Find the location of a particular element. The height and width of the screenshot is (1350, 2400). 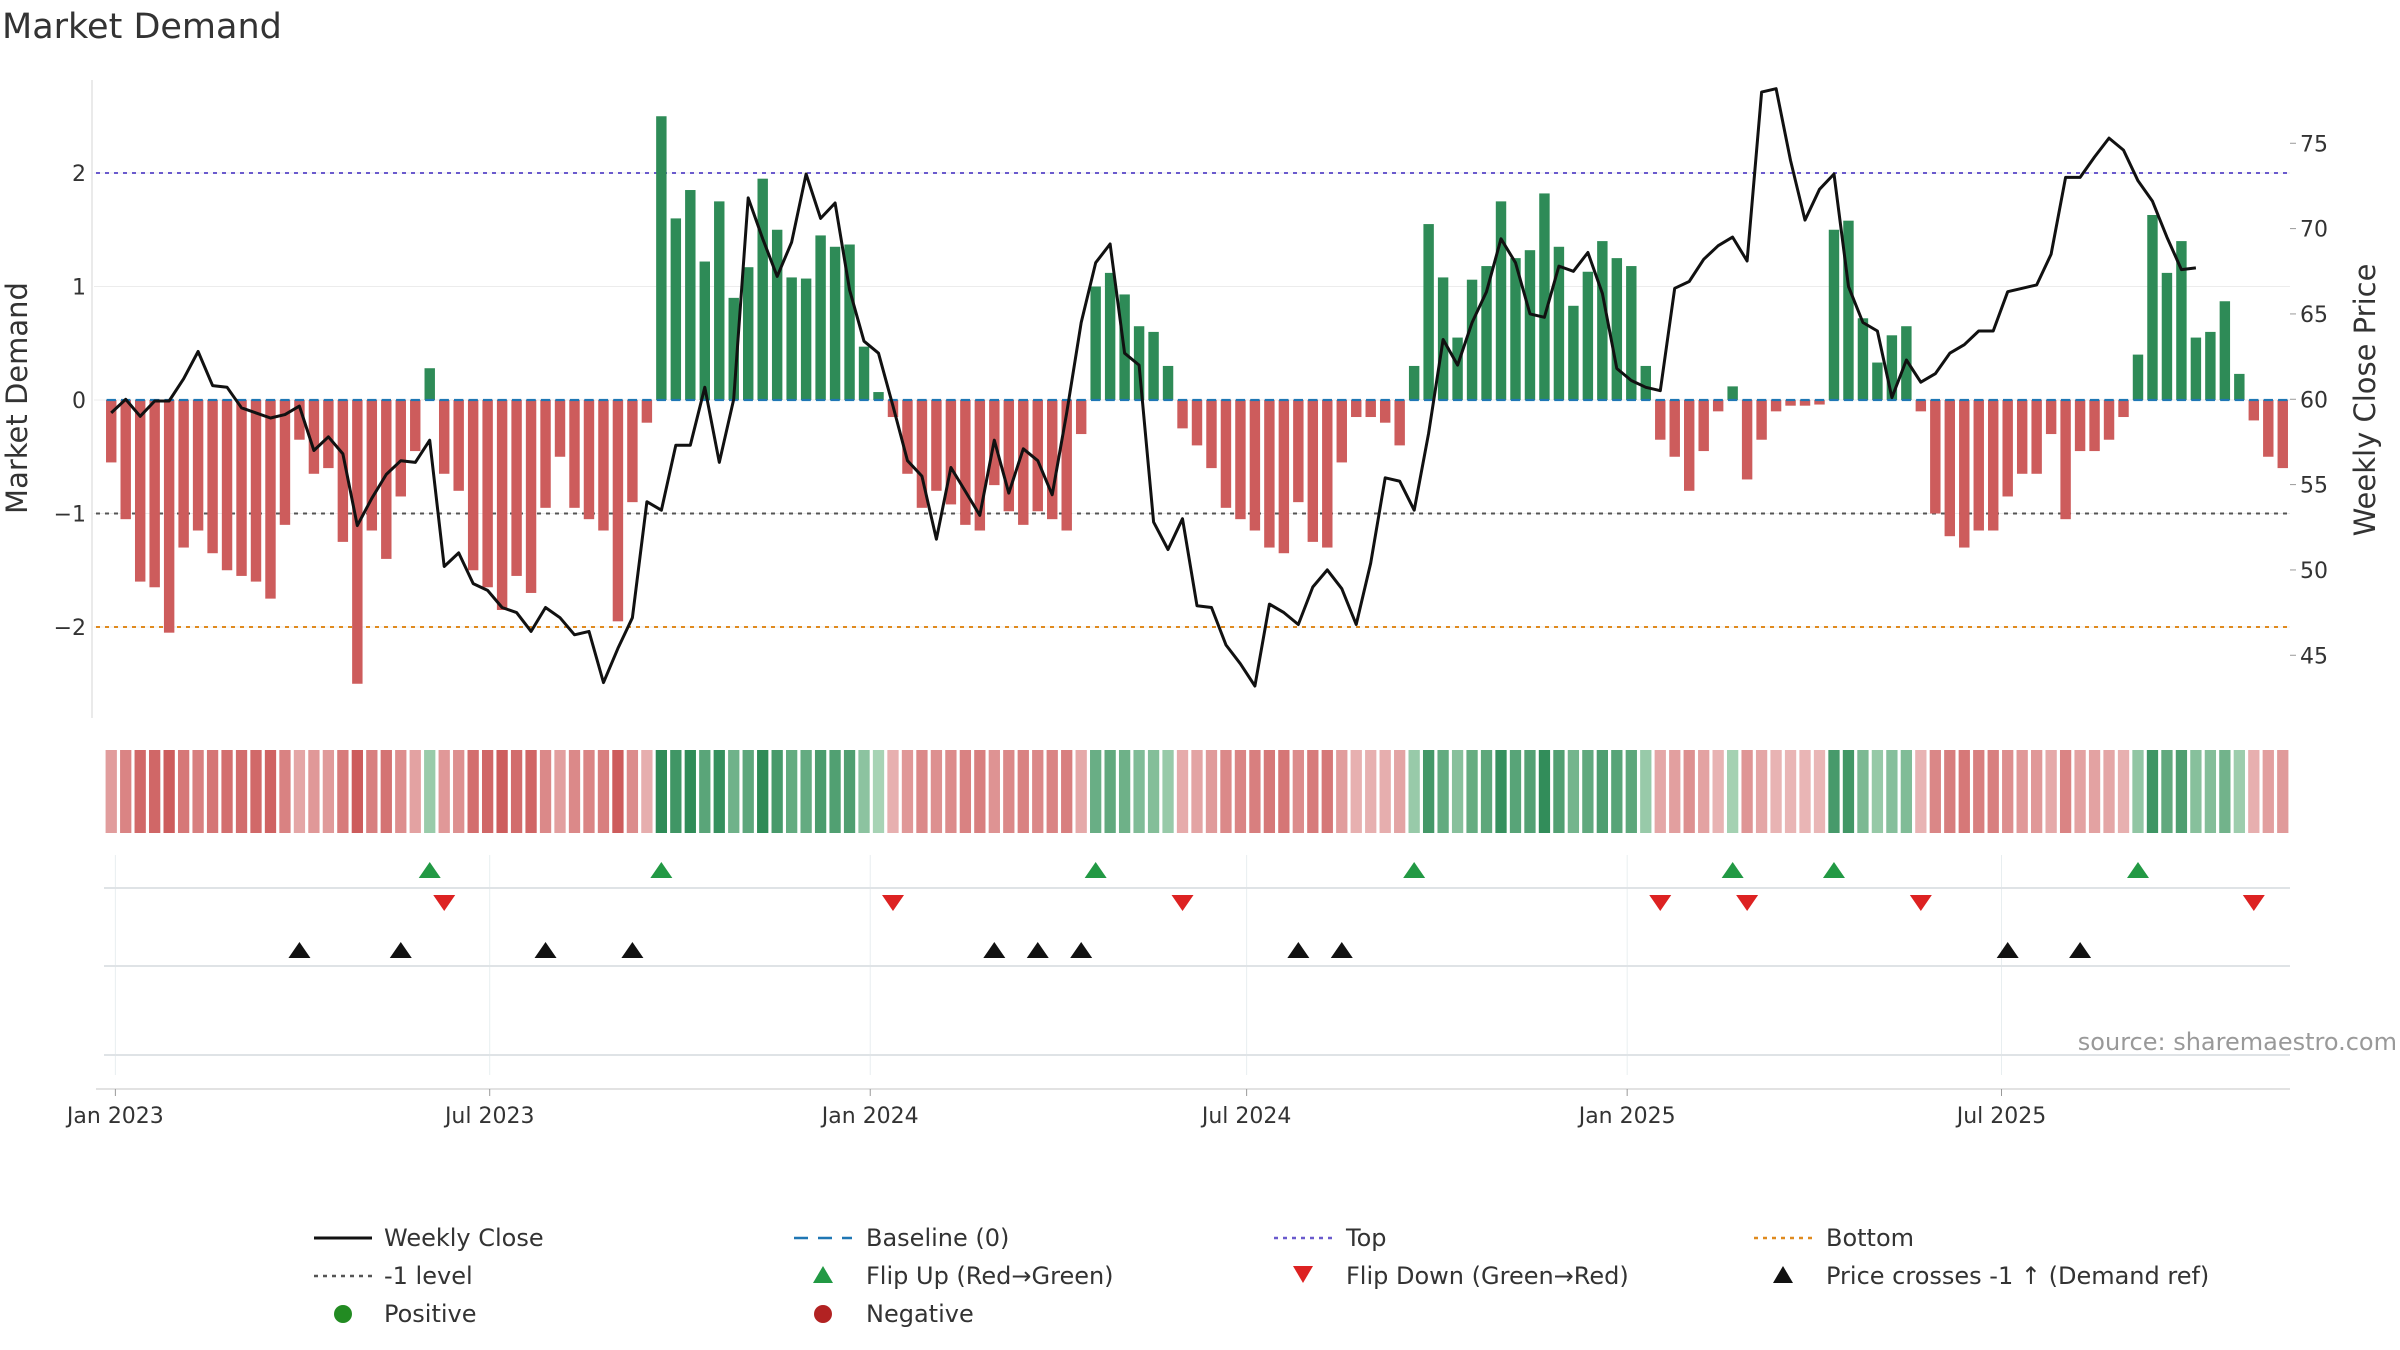

demand-heat-strip is located at coordinates (1197, 791).